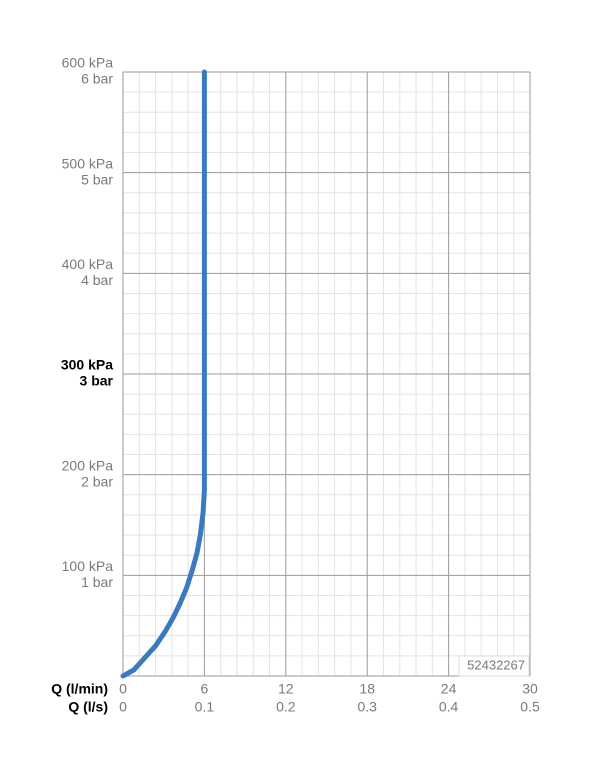 This screenshot has width=591, height=768. I want to click on y2-tick-label: 2 bar, so click(97, 481).